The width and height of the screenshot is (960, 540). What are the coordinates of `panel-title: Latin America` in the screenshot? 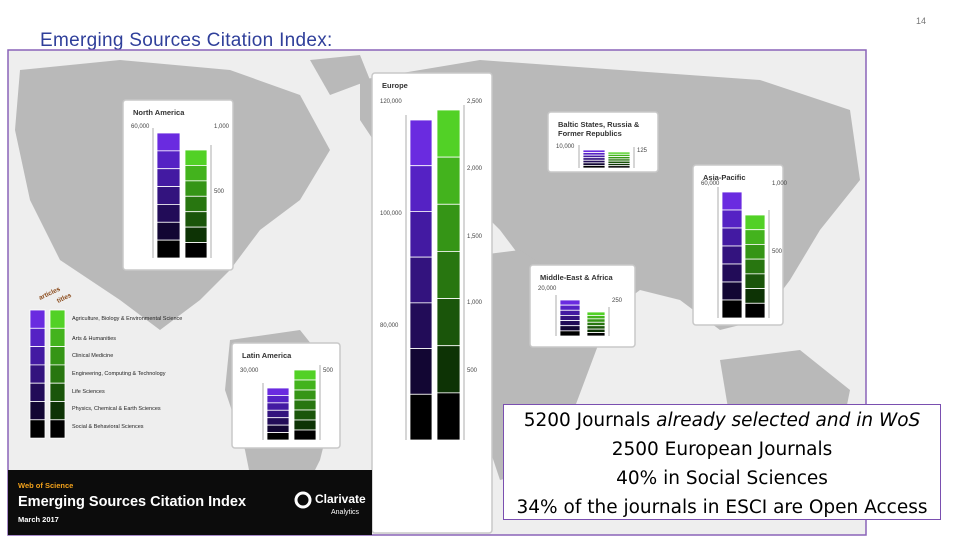 It's located at (267, 355).